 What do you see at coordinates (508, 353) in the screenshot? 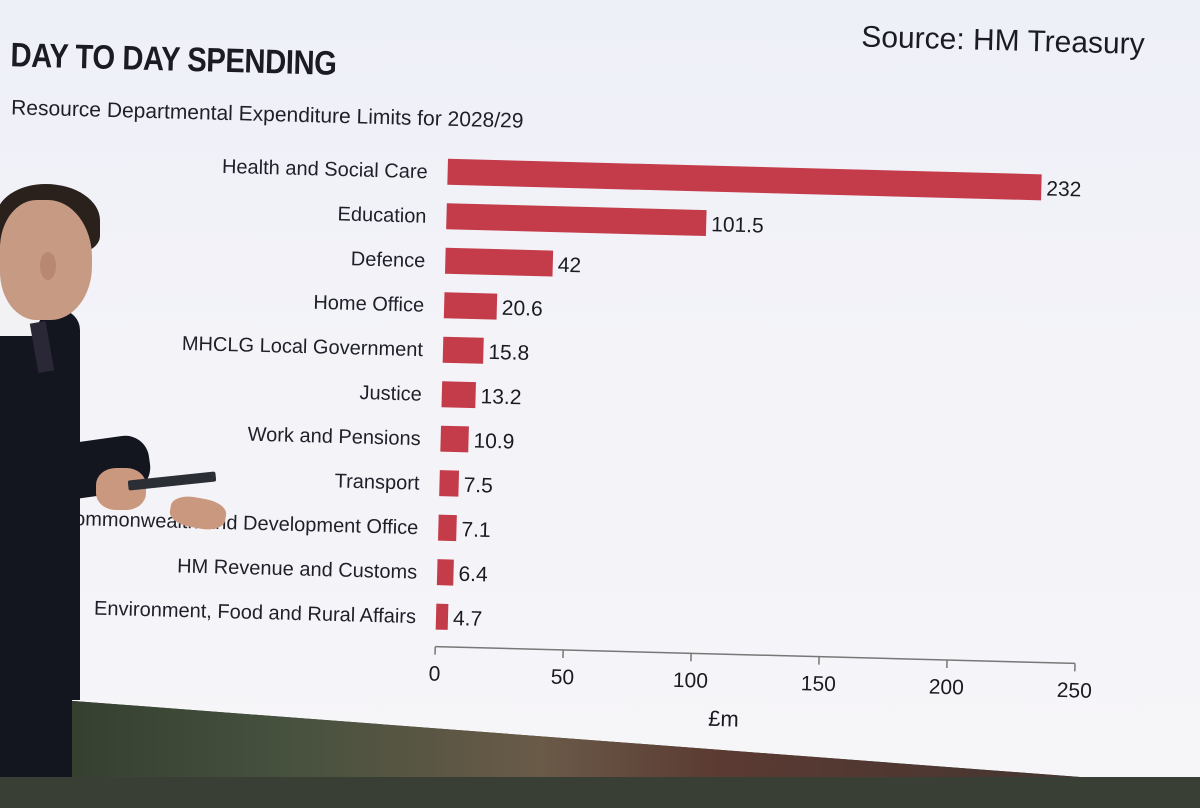
I see `value-label: 15.8` at bounding box center [508, 353].